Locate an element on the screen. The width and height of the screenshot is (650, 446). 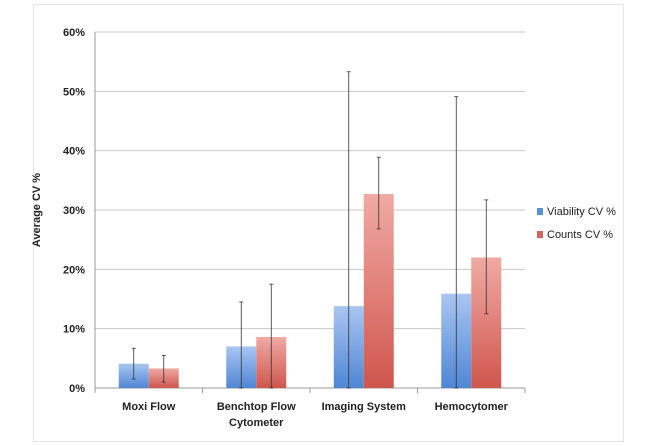
y-tick-label: 10% is located at coordinates (74, 330).